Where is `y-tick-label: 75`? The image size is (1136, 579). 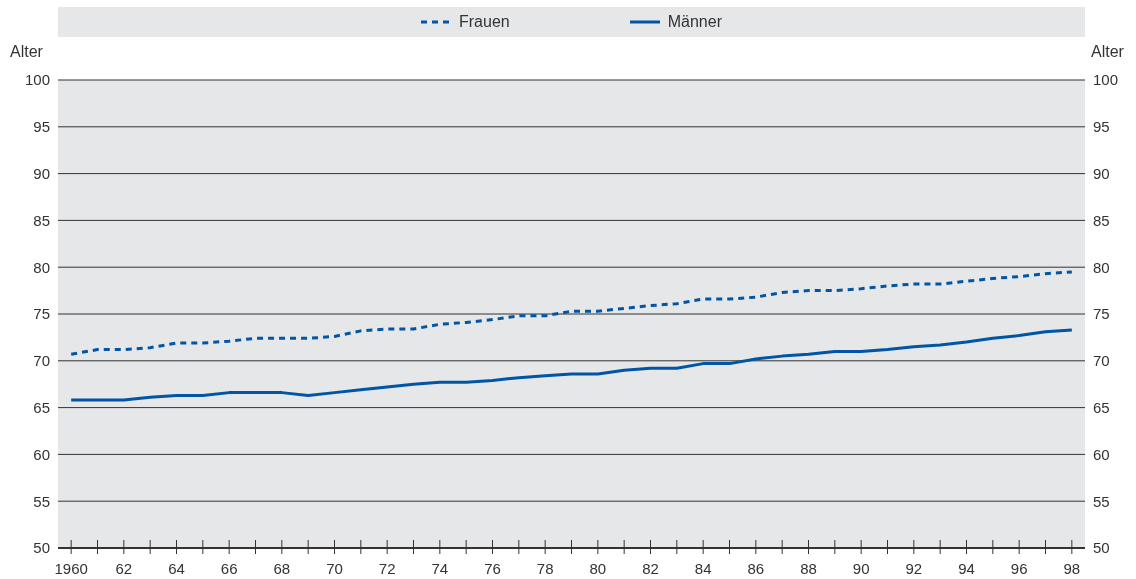
y-tick-label: 75 is located at coordinates (41, 314).